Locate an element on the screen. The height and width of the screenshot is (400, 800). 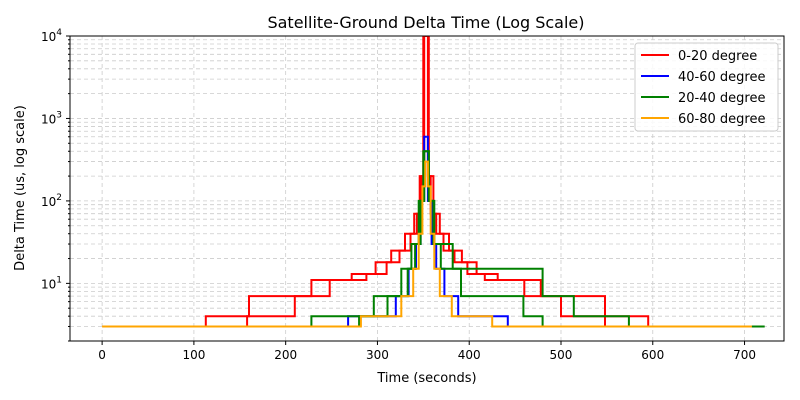
x-tick-label: 700 is located at coordinates (744, 355).